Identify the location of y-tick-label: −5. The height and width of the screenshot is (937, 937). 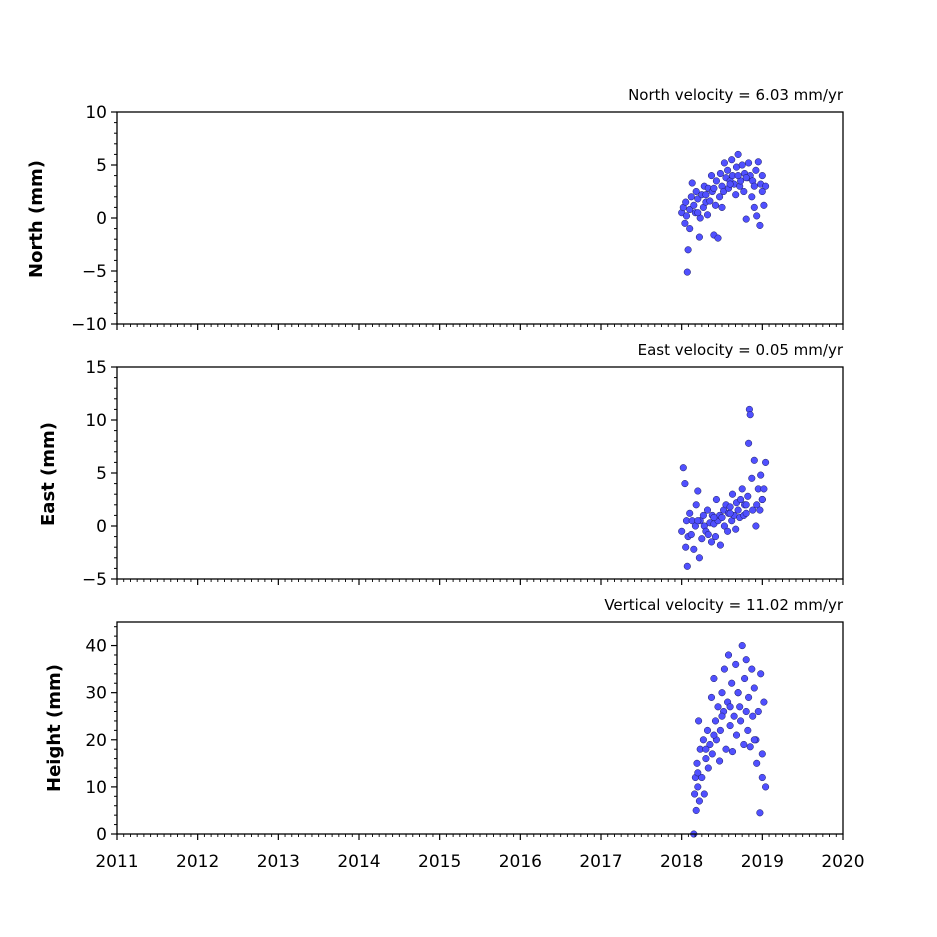
(94, 272).